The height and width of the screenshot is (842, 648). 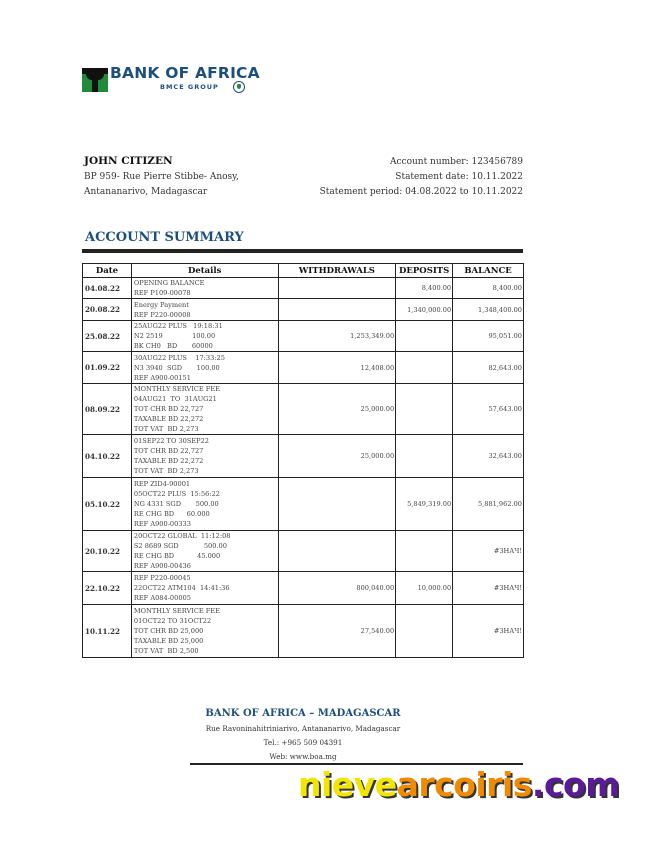 What do you see at coordinates (168, 631) in the screenshot?
I see `details-line: TOT CHR BD 25,000` at bounding box center [168, 631].